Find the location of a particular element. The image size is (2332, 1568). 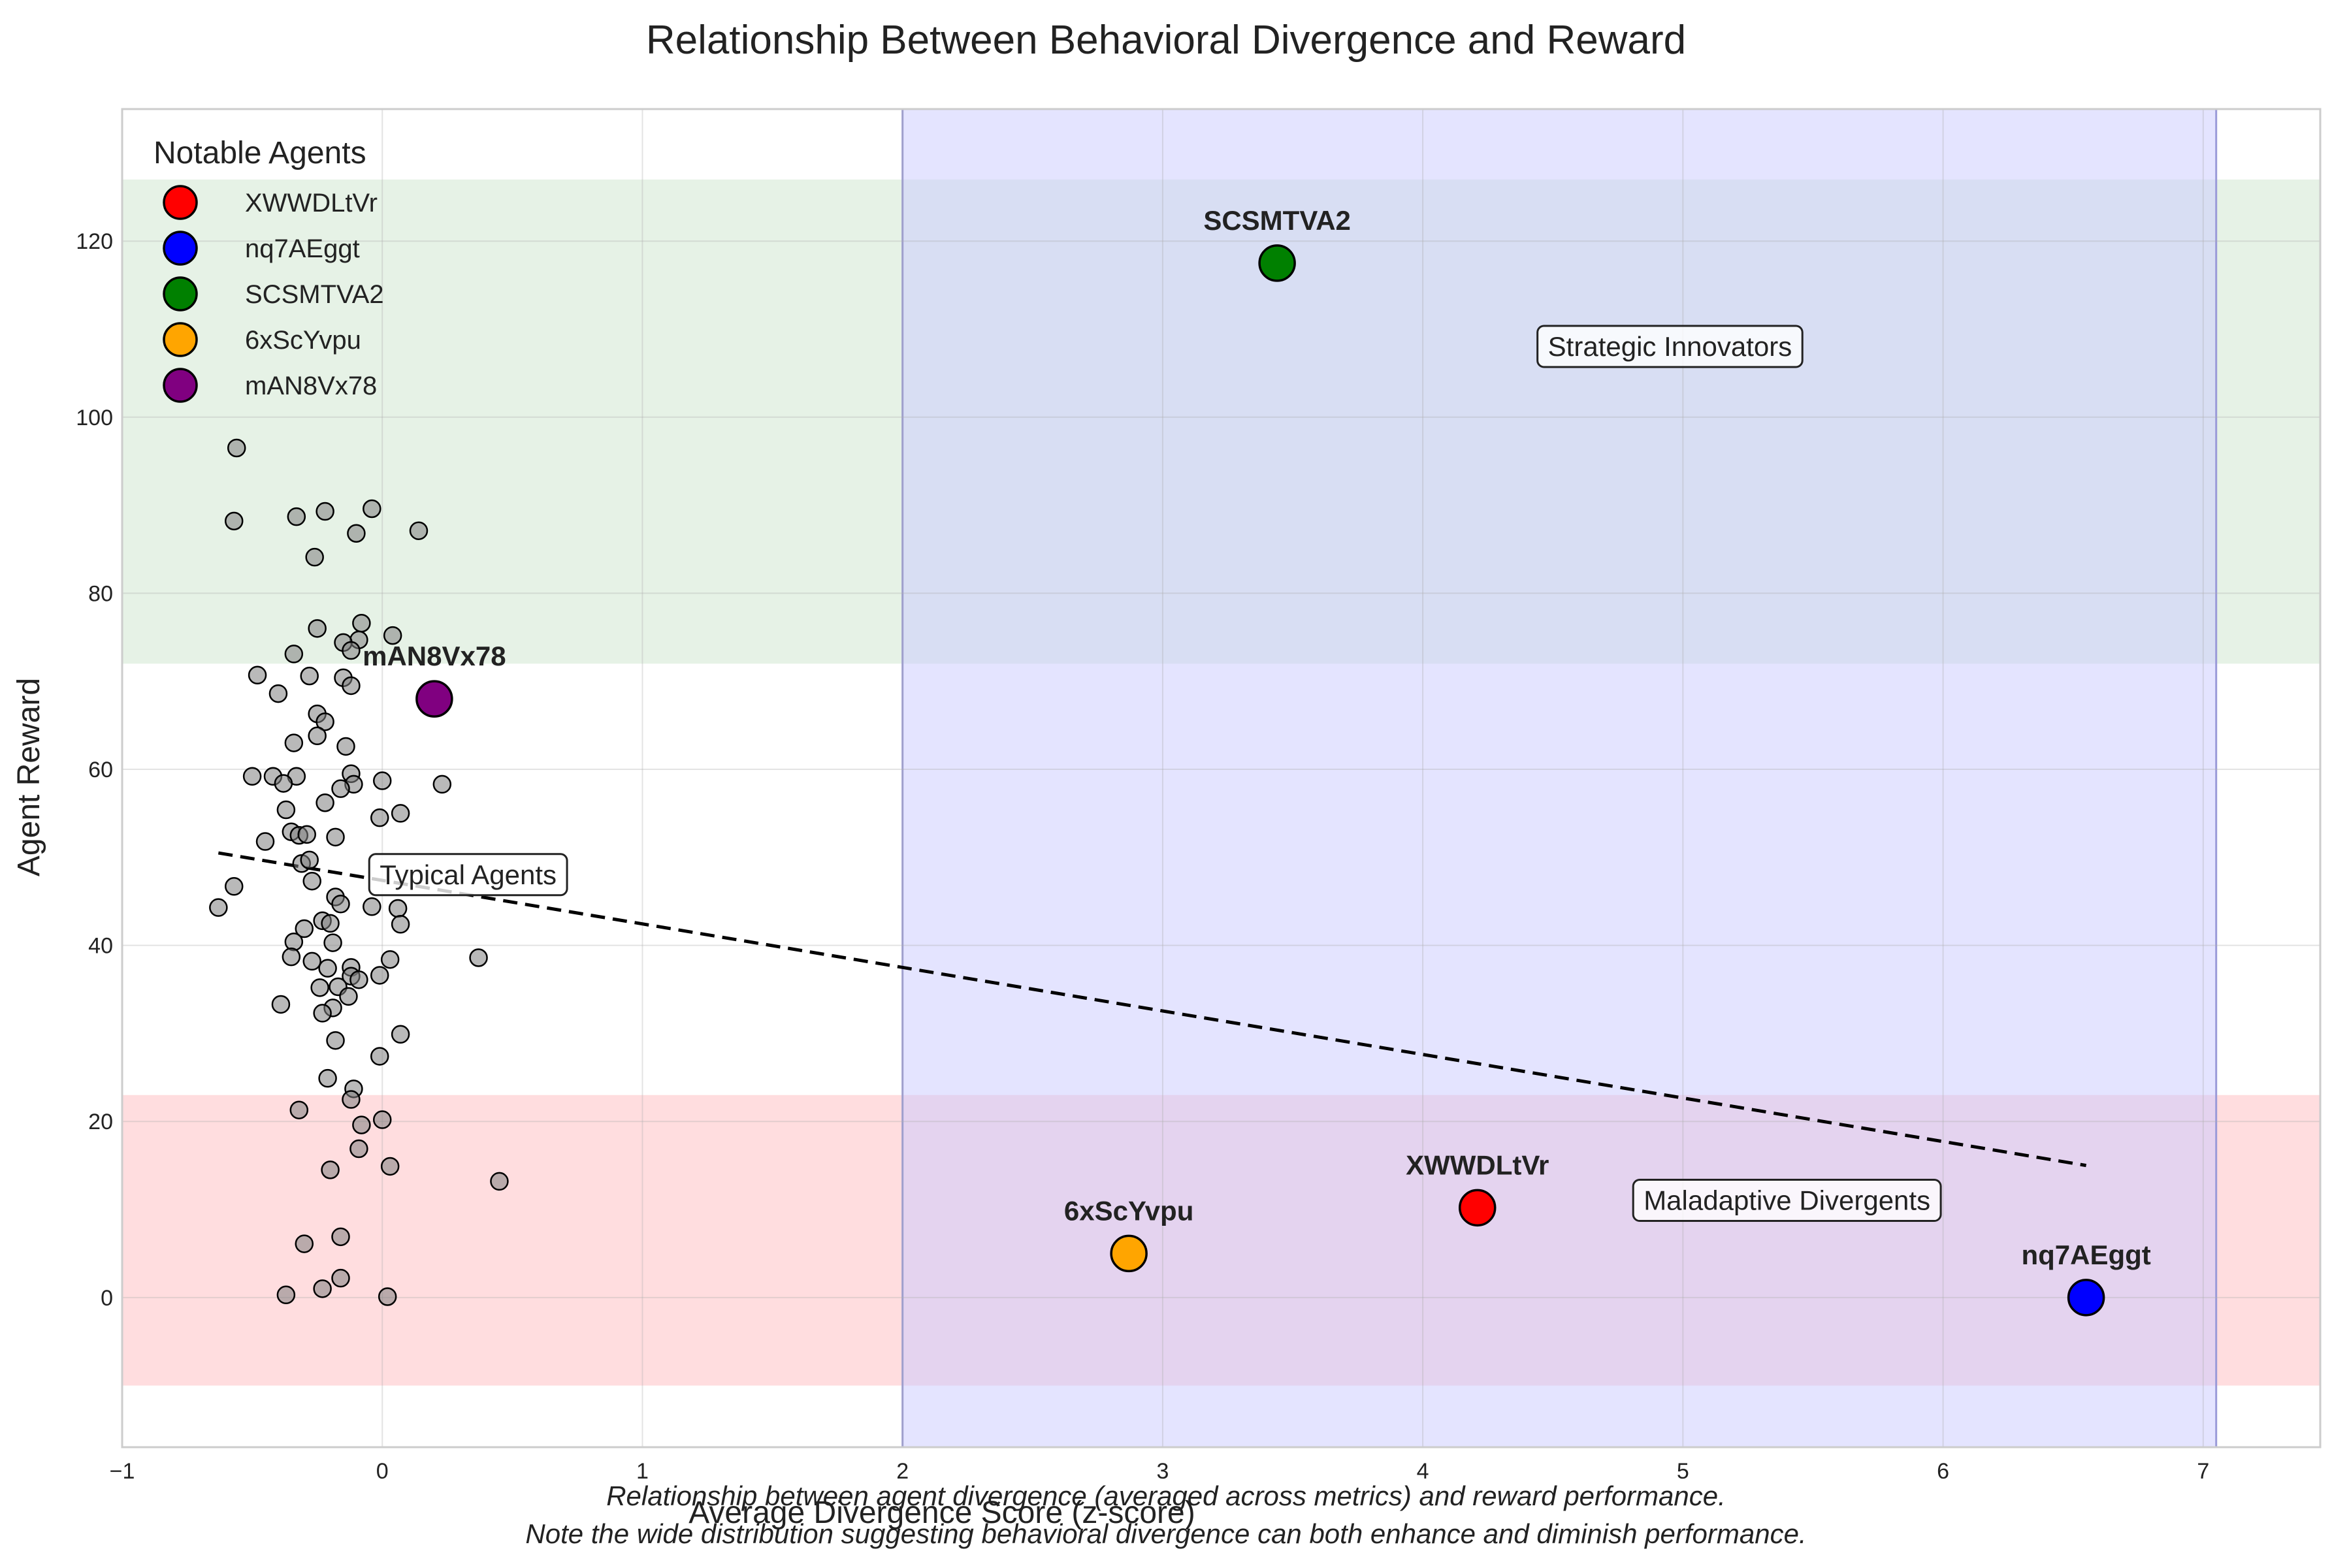

y-tick-label: 100 is located at coordinates (94, 418).